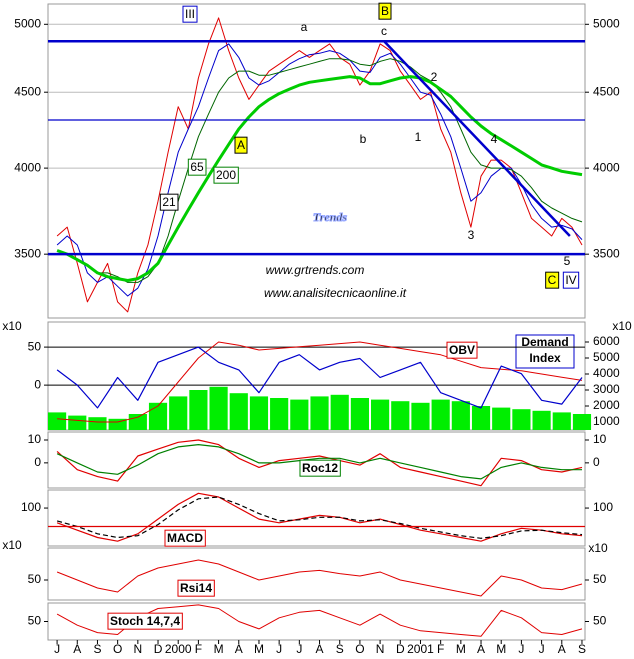  I want to click on y2-tick-label: 6000, so click(606, 341).